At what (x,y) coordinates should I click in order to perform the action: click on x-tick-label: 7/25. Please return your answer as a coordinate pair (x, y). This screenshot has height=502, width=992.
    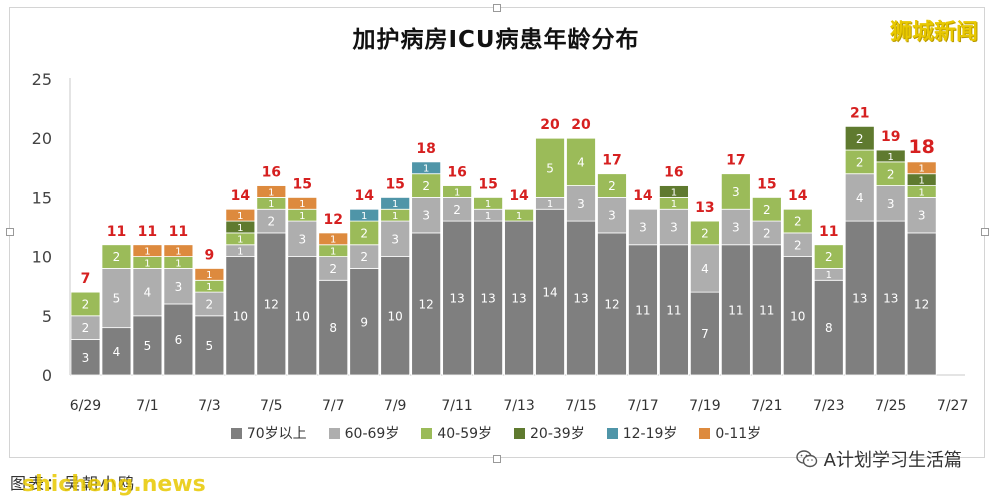
    Looking at the image, I should click on (890, 406).